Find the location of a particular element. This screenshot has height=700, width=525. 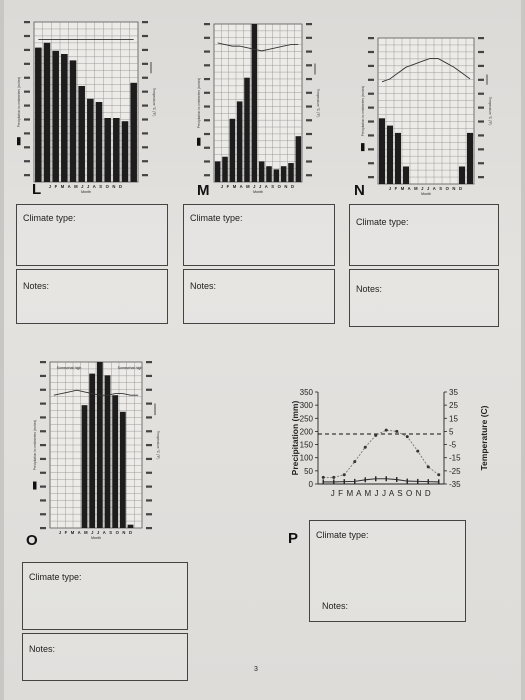

left-axis-title-l: Precipitation in centimeters (inches) is located at coordinates (19, 102).